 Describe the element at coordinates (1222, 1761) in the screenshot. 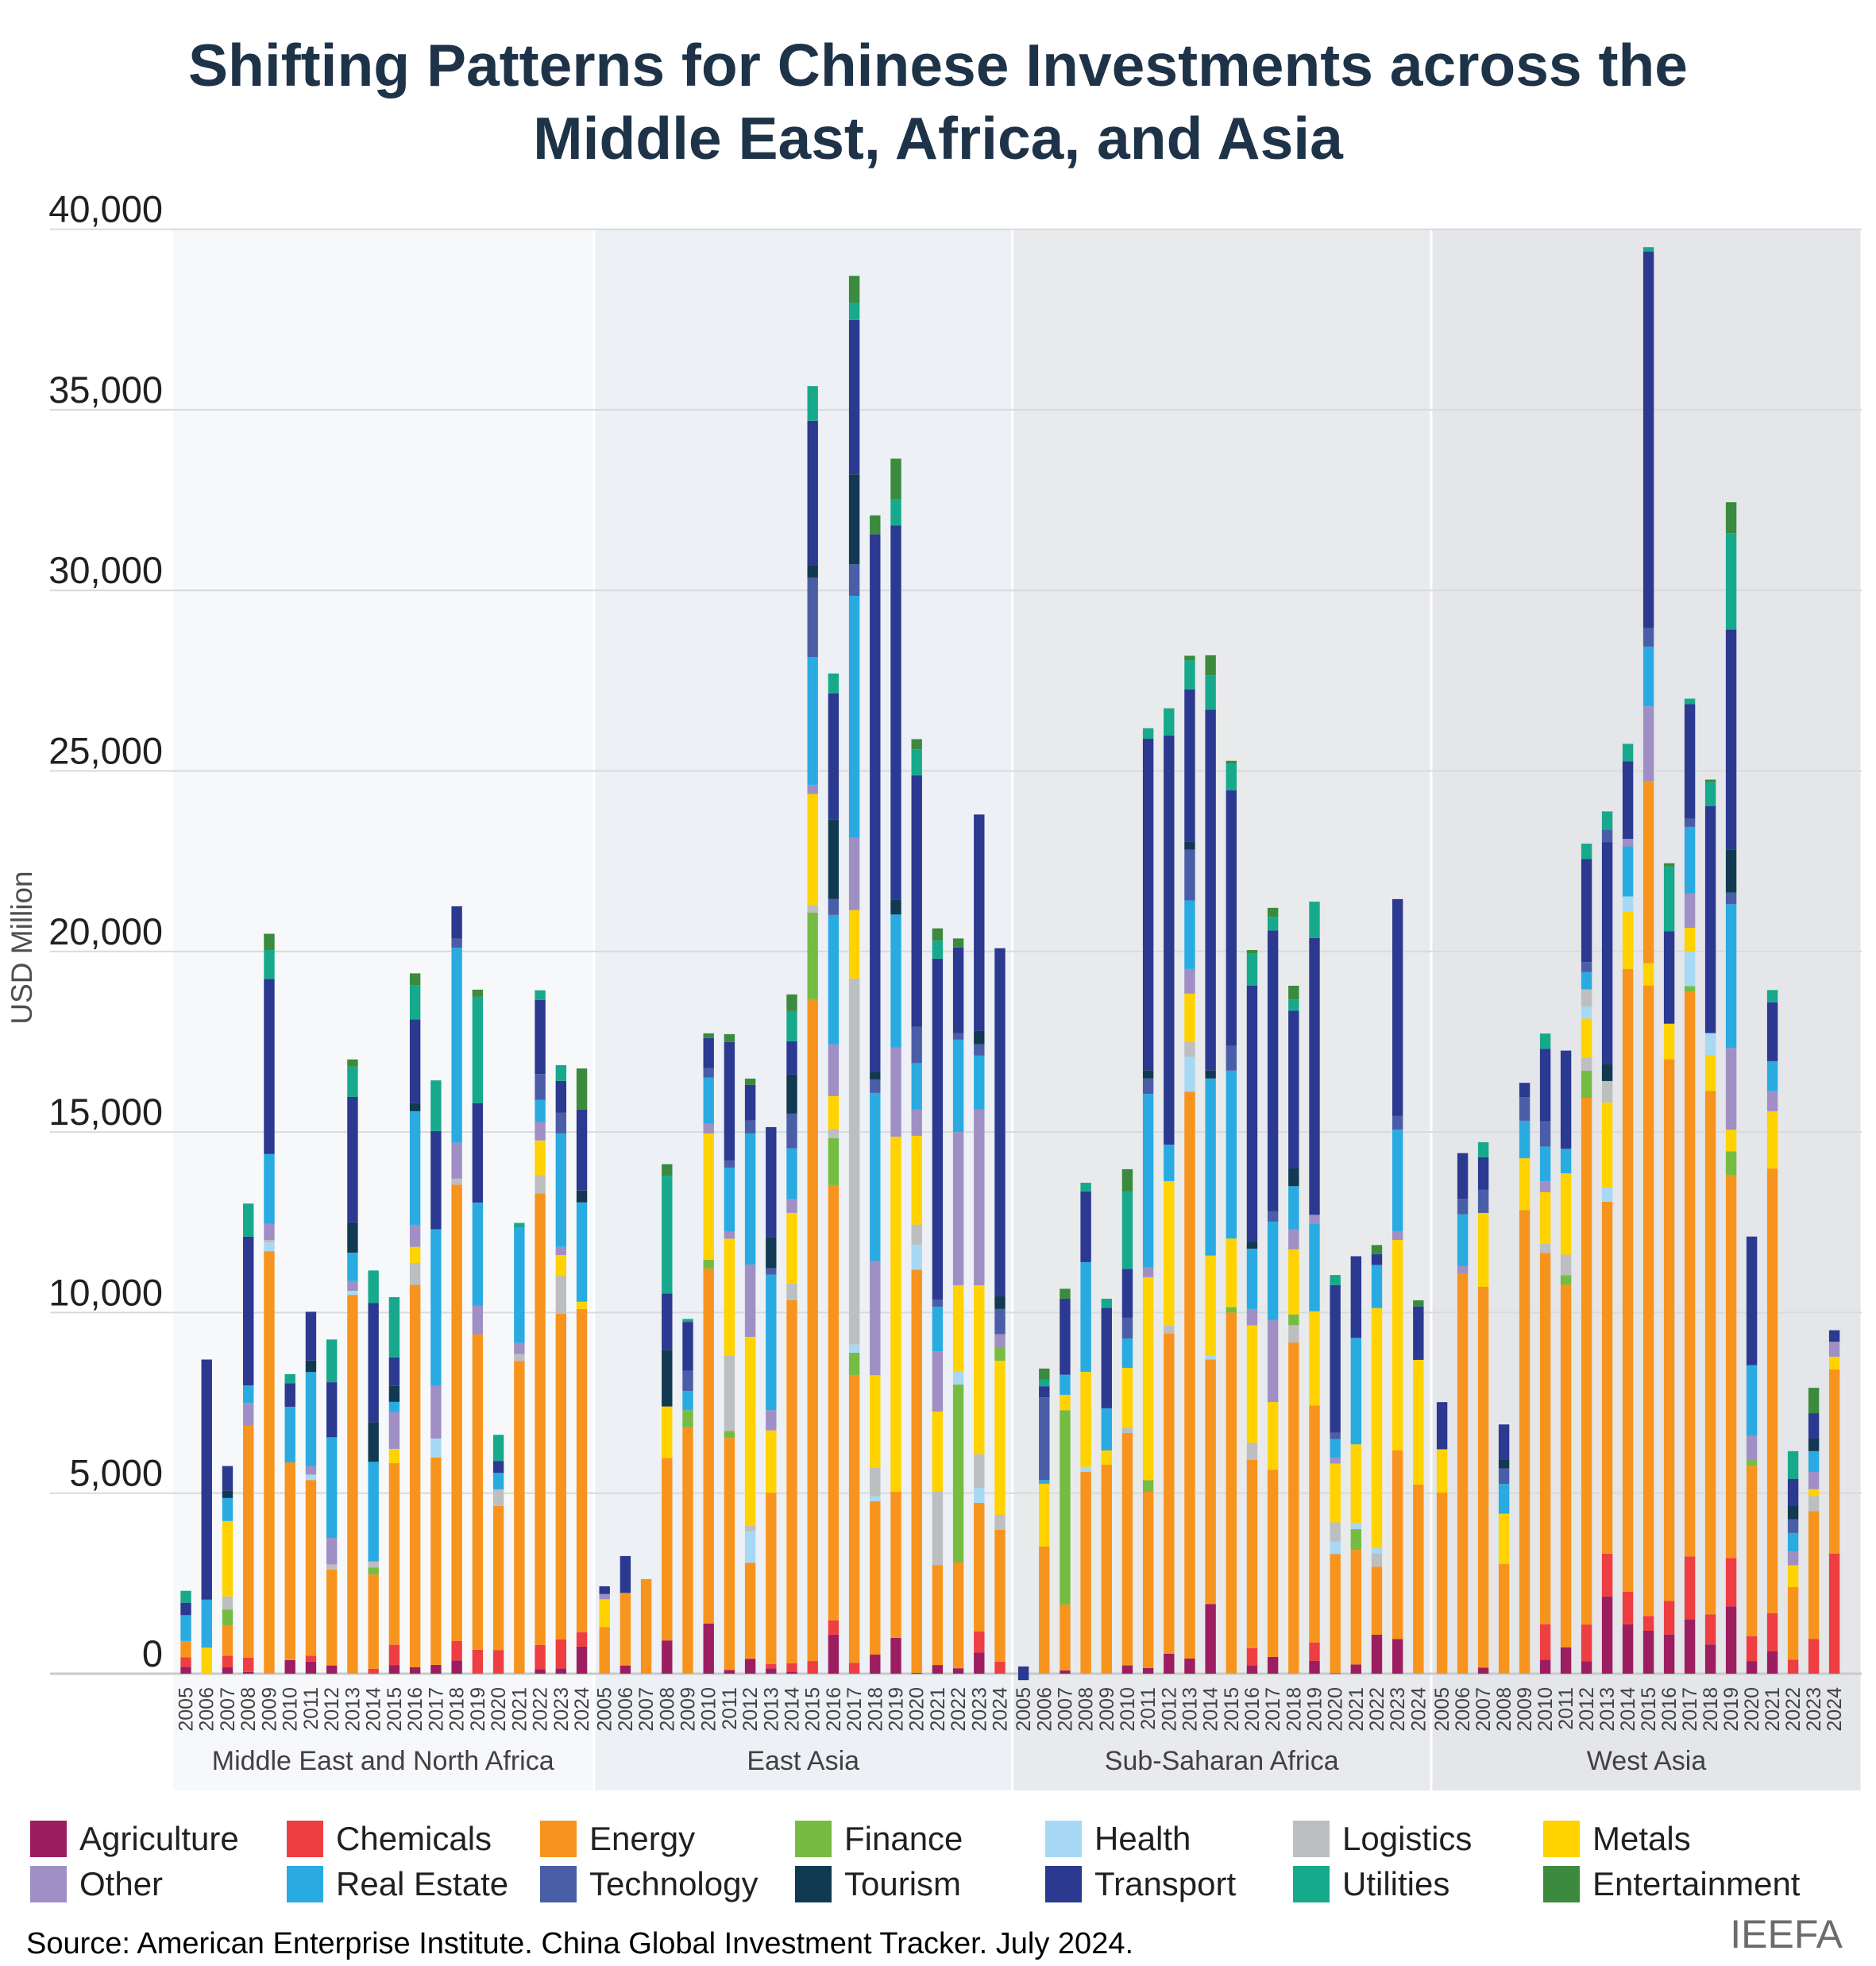

I see `svg-text: Sub-Saharan Africa` at that location.